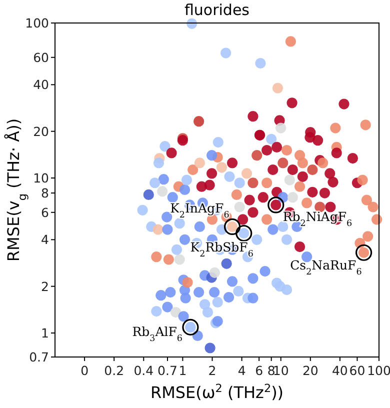  Describe the element at coordinates (217, 10) in the screenshot. I see `chart-title: fluorides` at that location.